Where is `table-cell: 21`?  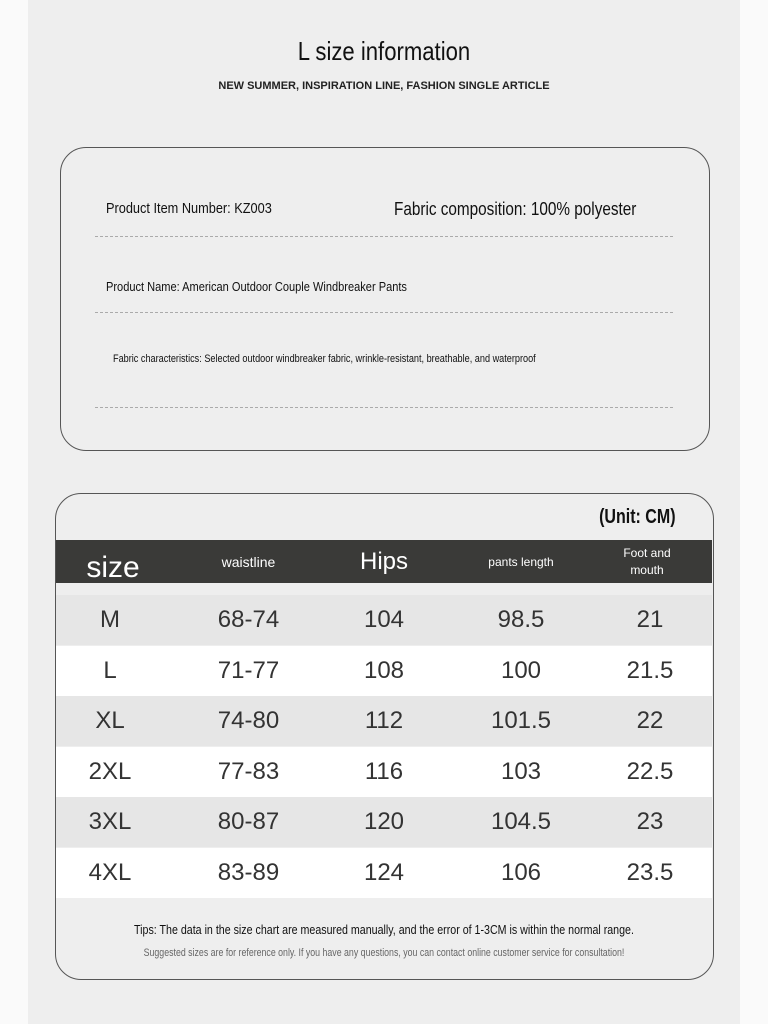
table-cell: 21 is located at coordinates (650, 619).